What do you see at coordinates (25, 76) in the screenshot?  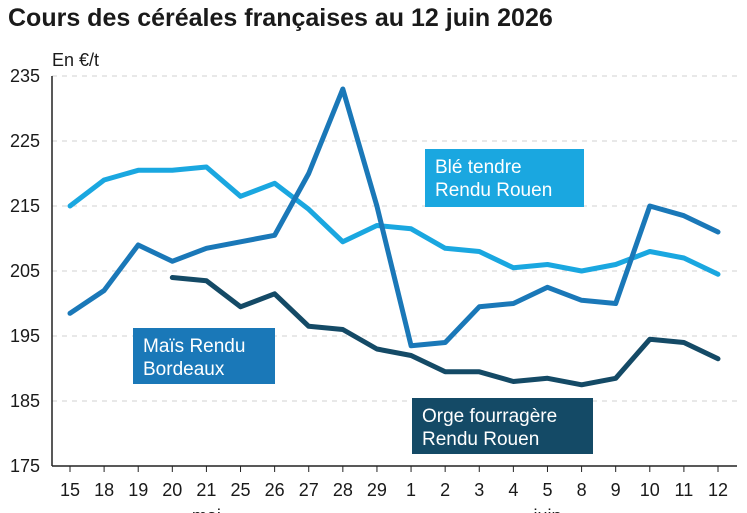 I see `y-tick-label-235: 235` at bounding box center [25, 76].